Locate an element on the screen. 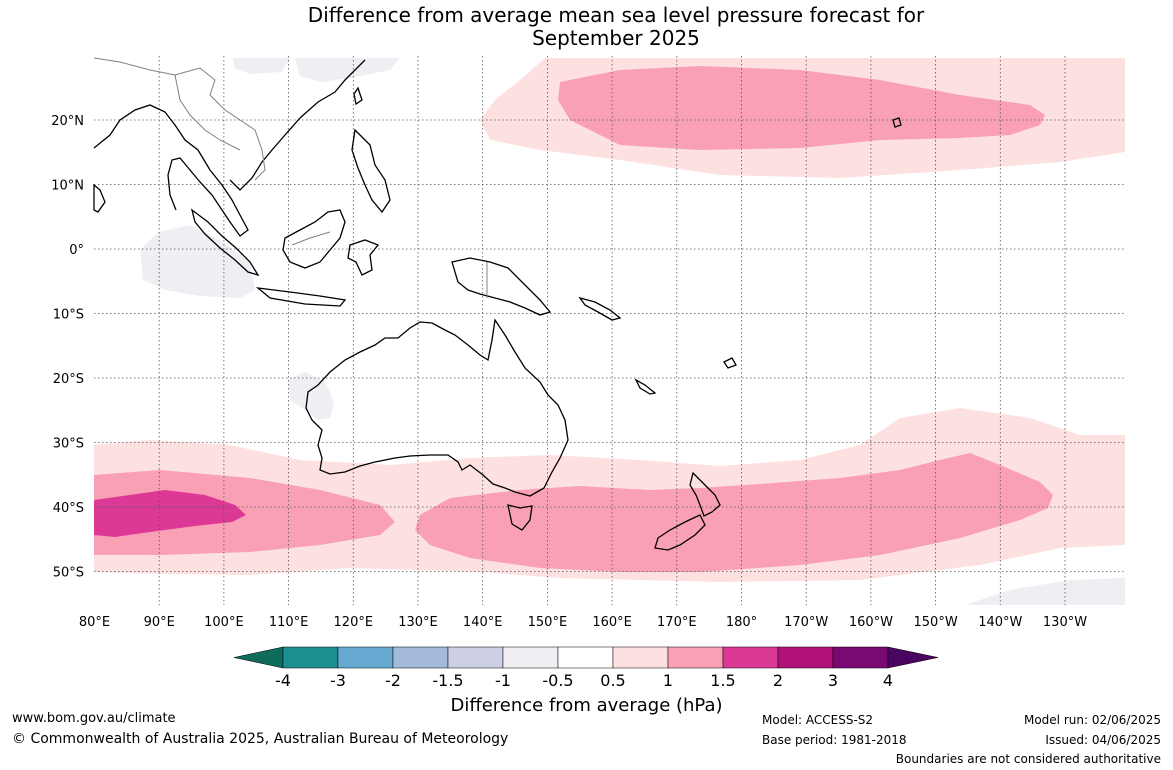 This screenshot has width=1173, height=770. coastline-tasmania is located at coordinates (520, 517).